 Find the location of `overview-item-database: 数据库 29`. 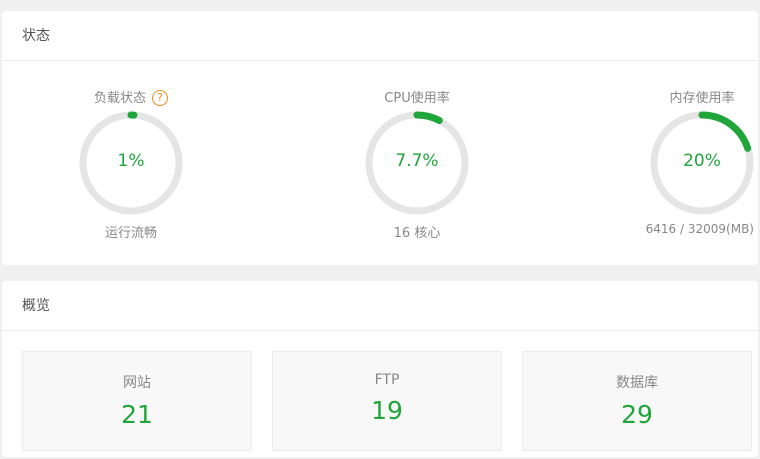

overview-item-database: 数据库 29 is located at coordinates (637, 401).